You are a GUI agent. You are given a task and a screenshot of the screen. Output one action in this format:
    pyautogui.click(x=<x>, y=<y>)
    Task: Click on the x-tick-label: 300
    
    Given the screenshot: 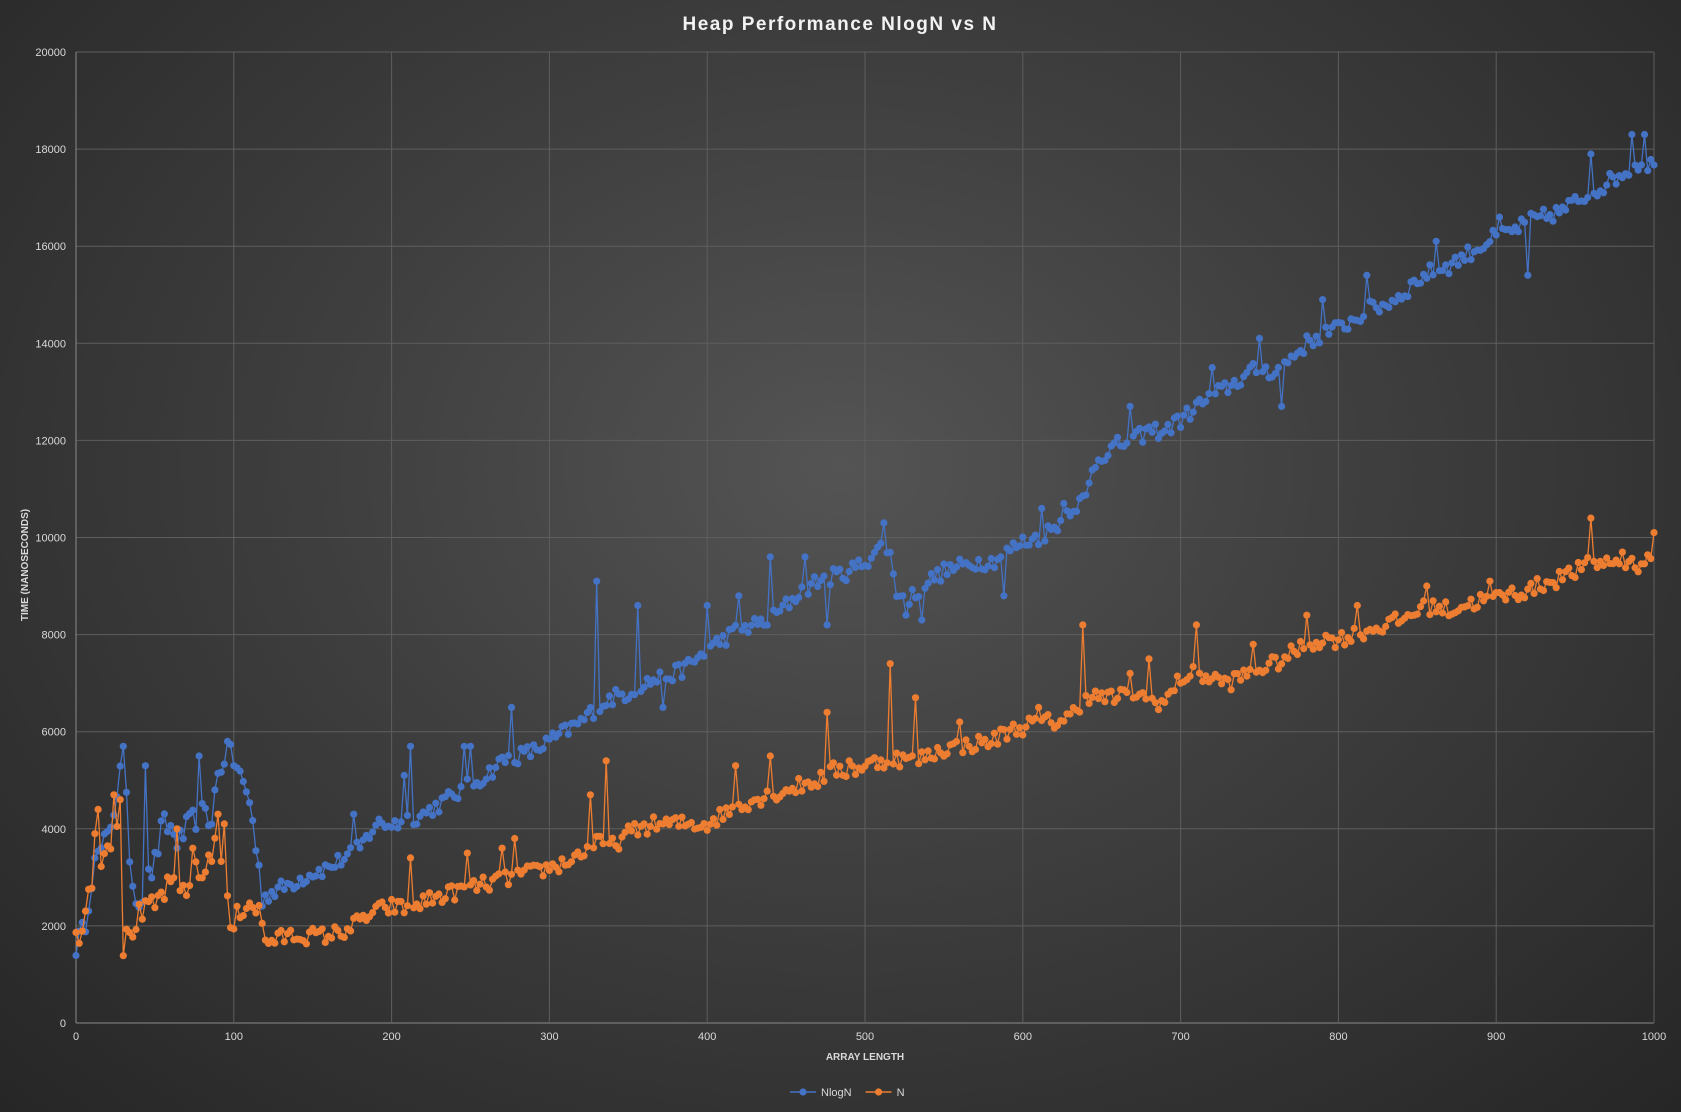 What is the action you would take?
    pyautogui.click(x=549, y=1037)
    